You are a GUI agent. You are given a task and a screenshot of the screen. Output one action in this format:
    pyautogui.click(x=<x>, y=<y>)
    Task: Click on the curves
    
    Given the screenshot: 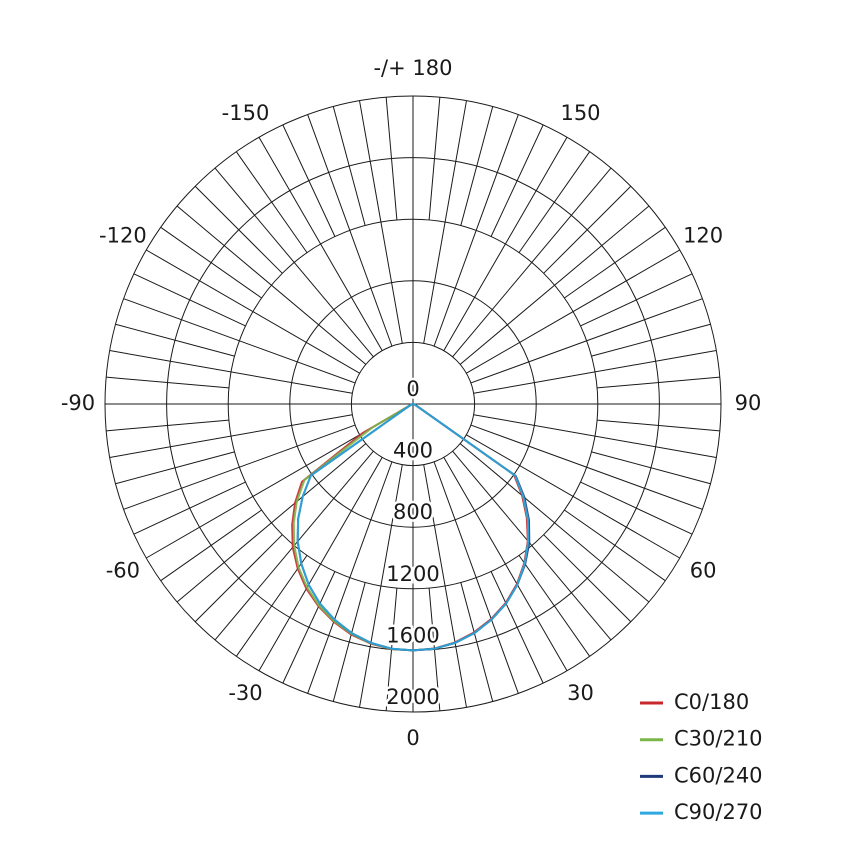 What is the action you would take?
    pyautogui.click(x=411, y=527)
    